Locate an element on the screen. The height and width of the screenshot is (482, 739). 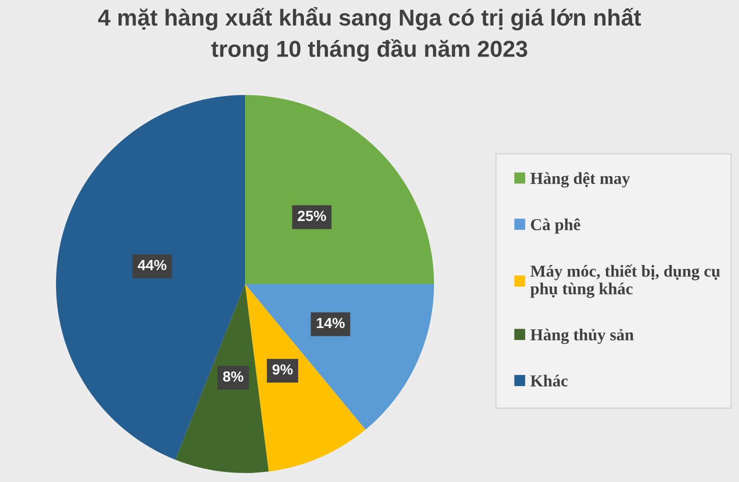
legend-label: Hàng thủy sản is located at coordinates (582, 336).